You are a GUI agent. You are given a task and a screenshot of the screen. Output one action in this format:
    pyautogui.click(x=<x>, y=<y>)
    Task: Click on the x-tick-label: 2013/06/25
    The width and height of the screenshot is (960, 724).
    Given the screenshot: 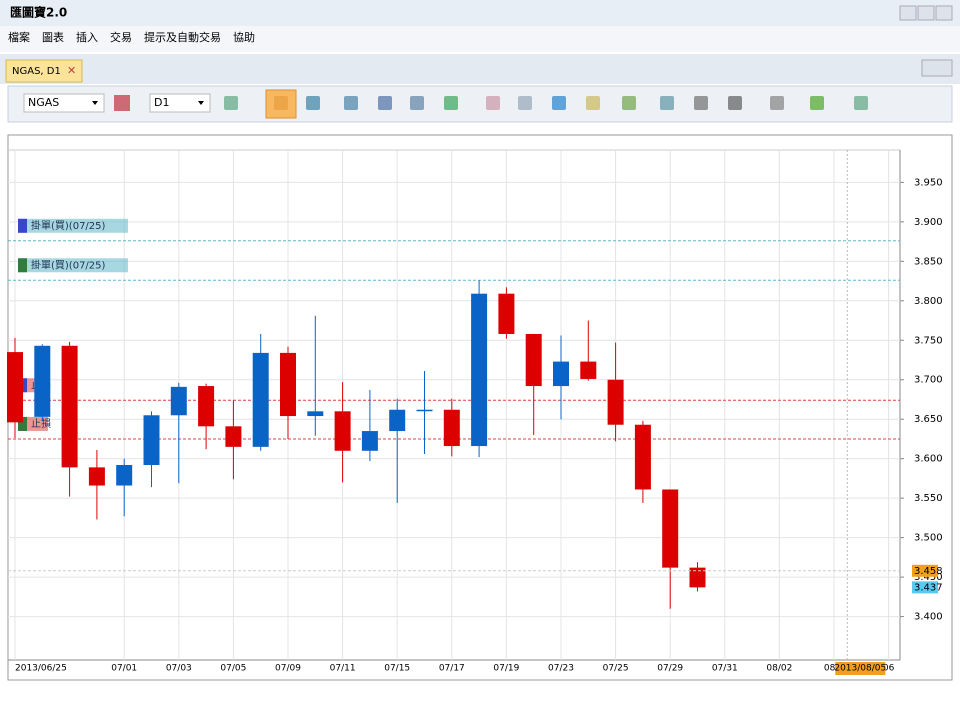 What is the action you would take?
    pyautogui.click(x=41, y=669)
    